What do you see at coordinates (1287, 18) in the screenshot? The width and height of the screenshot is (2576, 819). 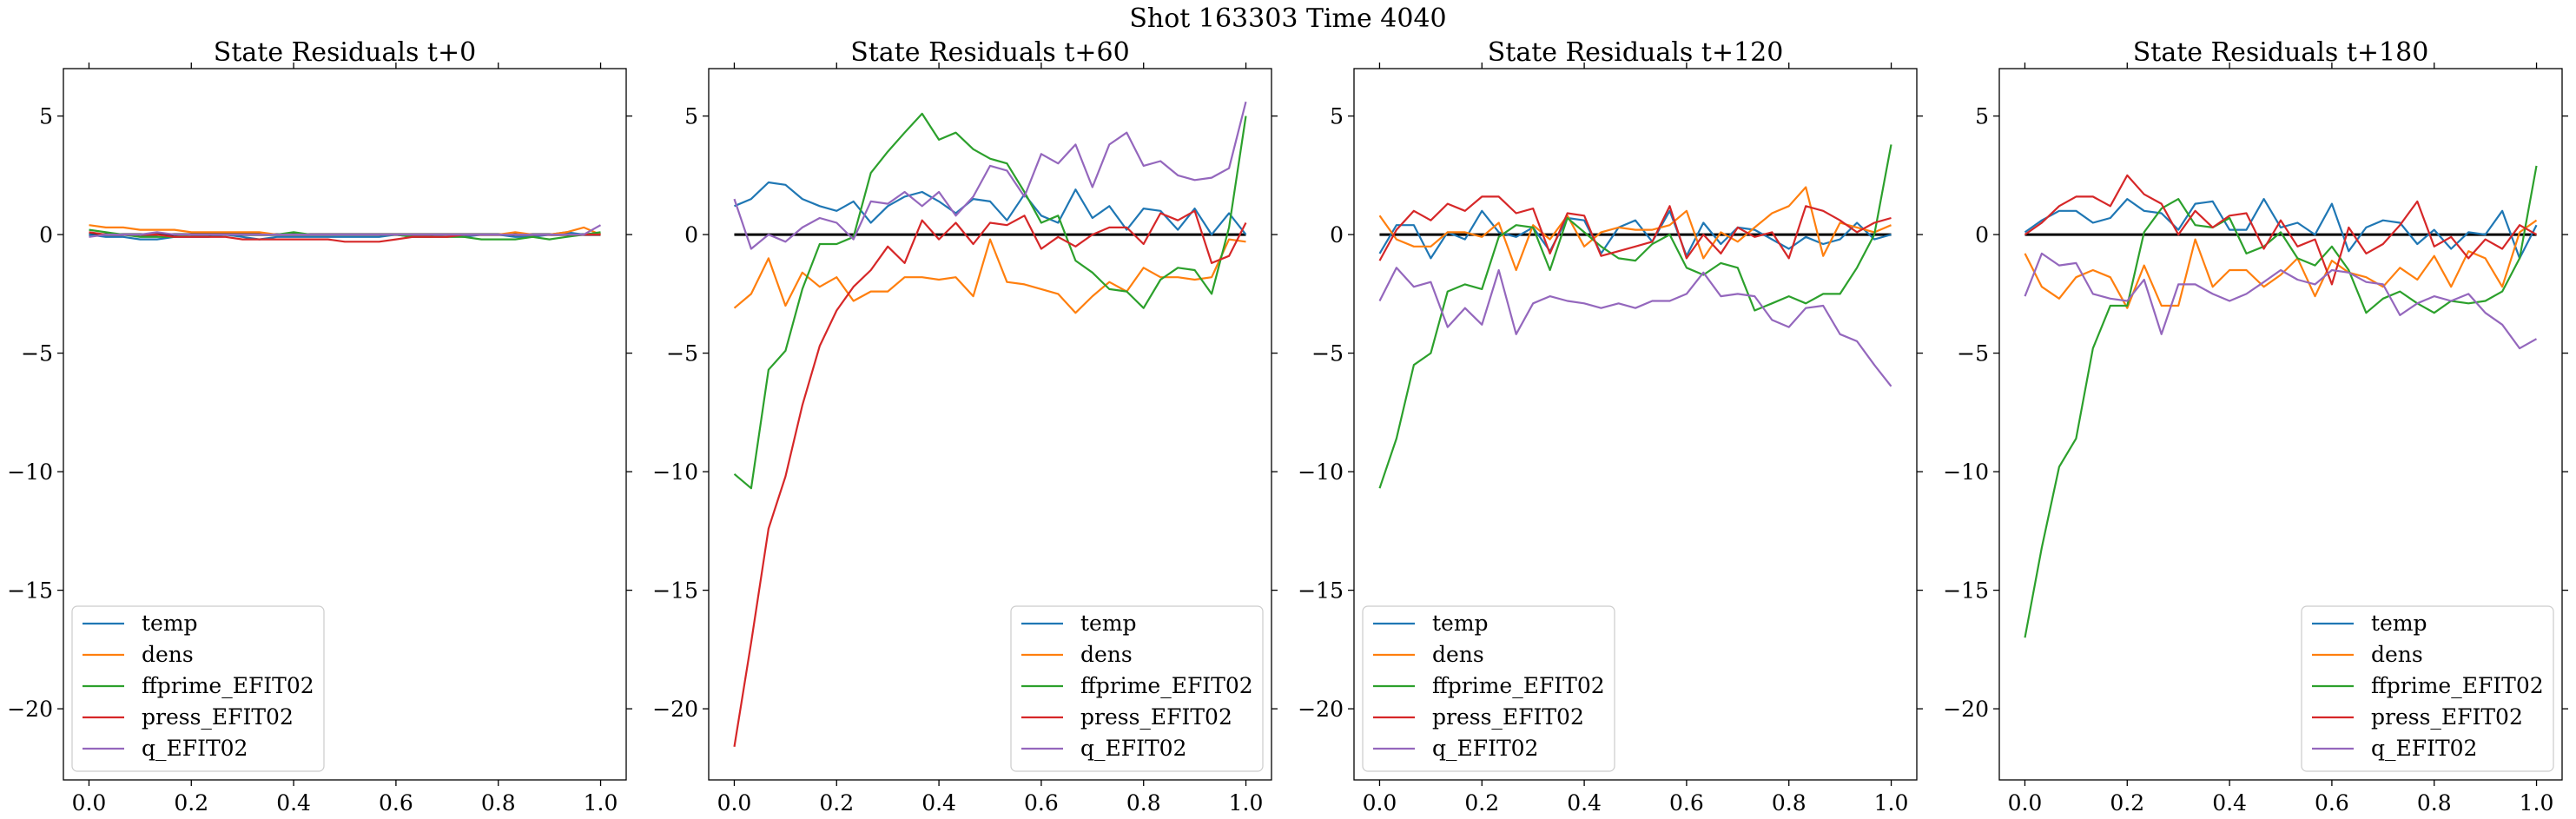 I see `figure-title: Shot 163303 Time 4040` at bounding box center [1287, 18].